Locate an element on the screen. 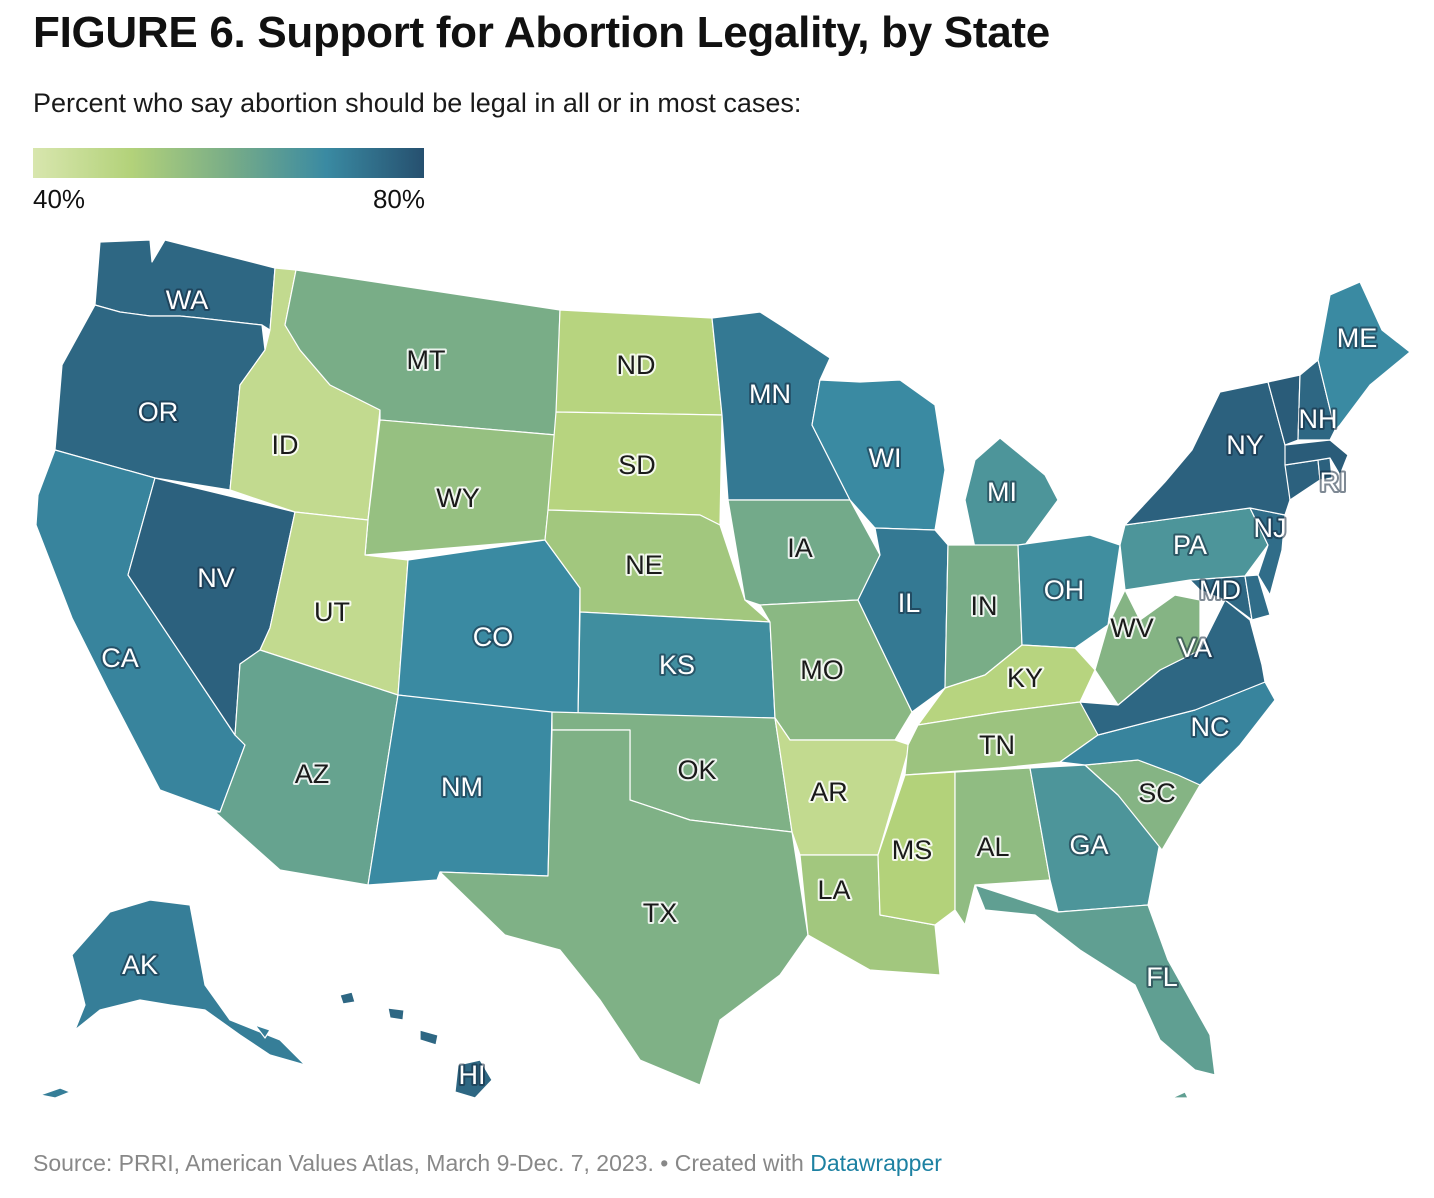 The height and width of the screenshot is (1198, 1434). state-label-nj: NJ is located at coordinates (1270, 528).